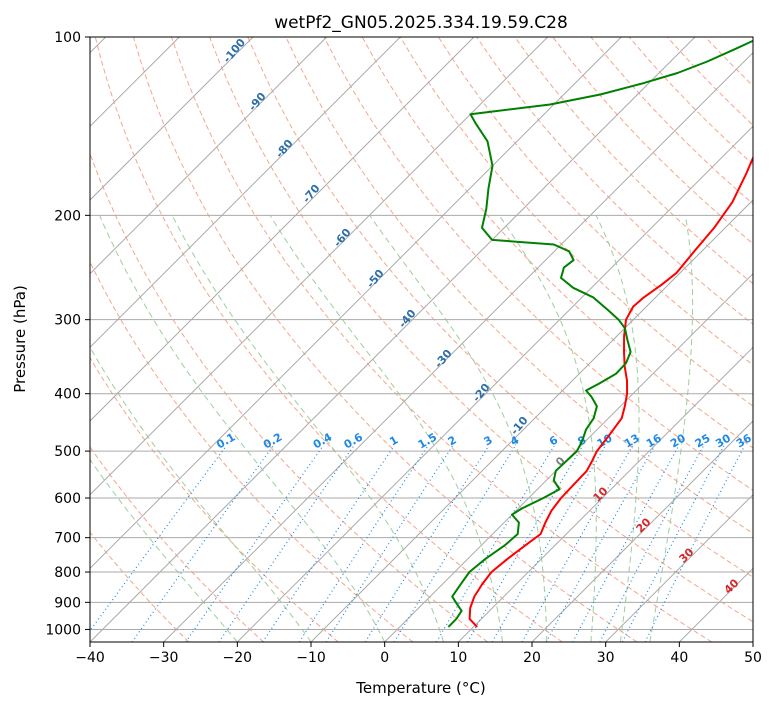  What do you see at coordinates (67, 216) in the screenshot?
I see `y-tick-label: 200` at bounding box center [67, 216].